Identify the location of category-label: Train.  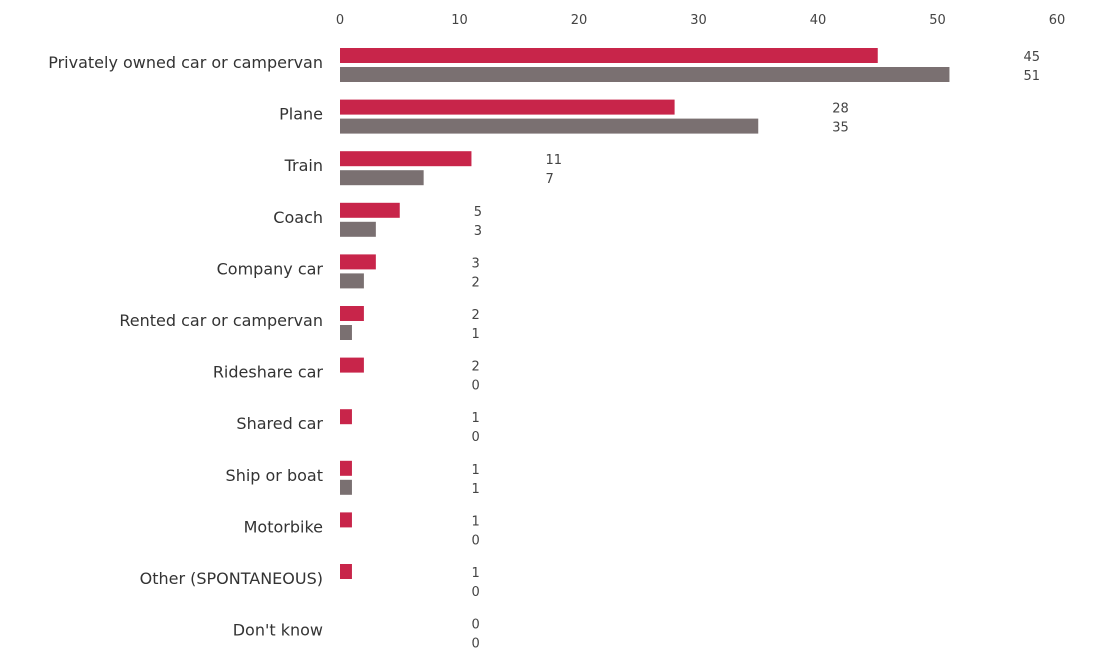
(303, 165).